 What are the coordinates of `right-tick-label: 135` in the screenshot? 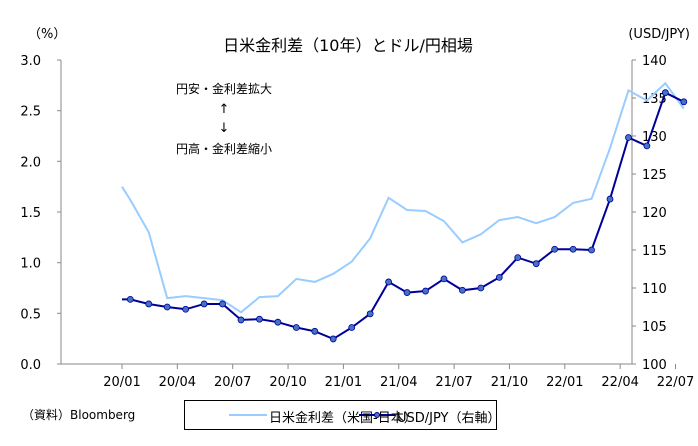 It's located at (654, 99).